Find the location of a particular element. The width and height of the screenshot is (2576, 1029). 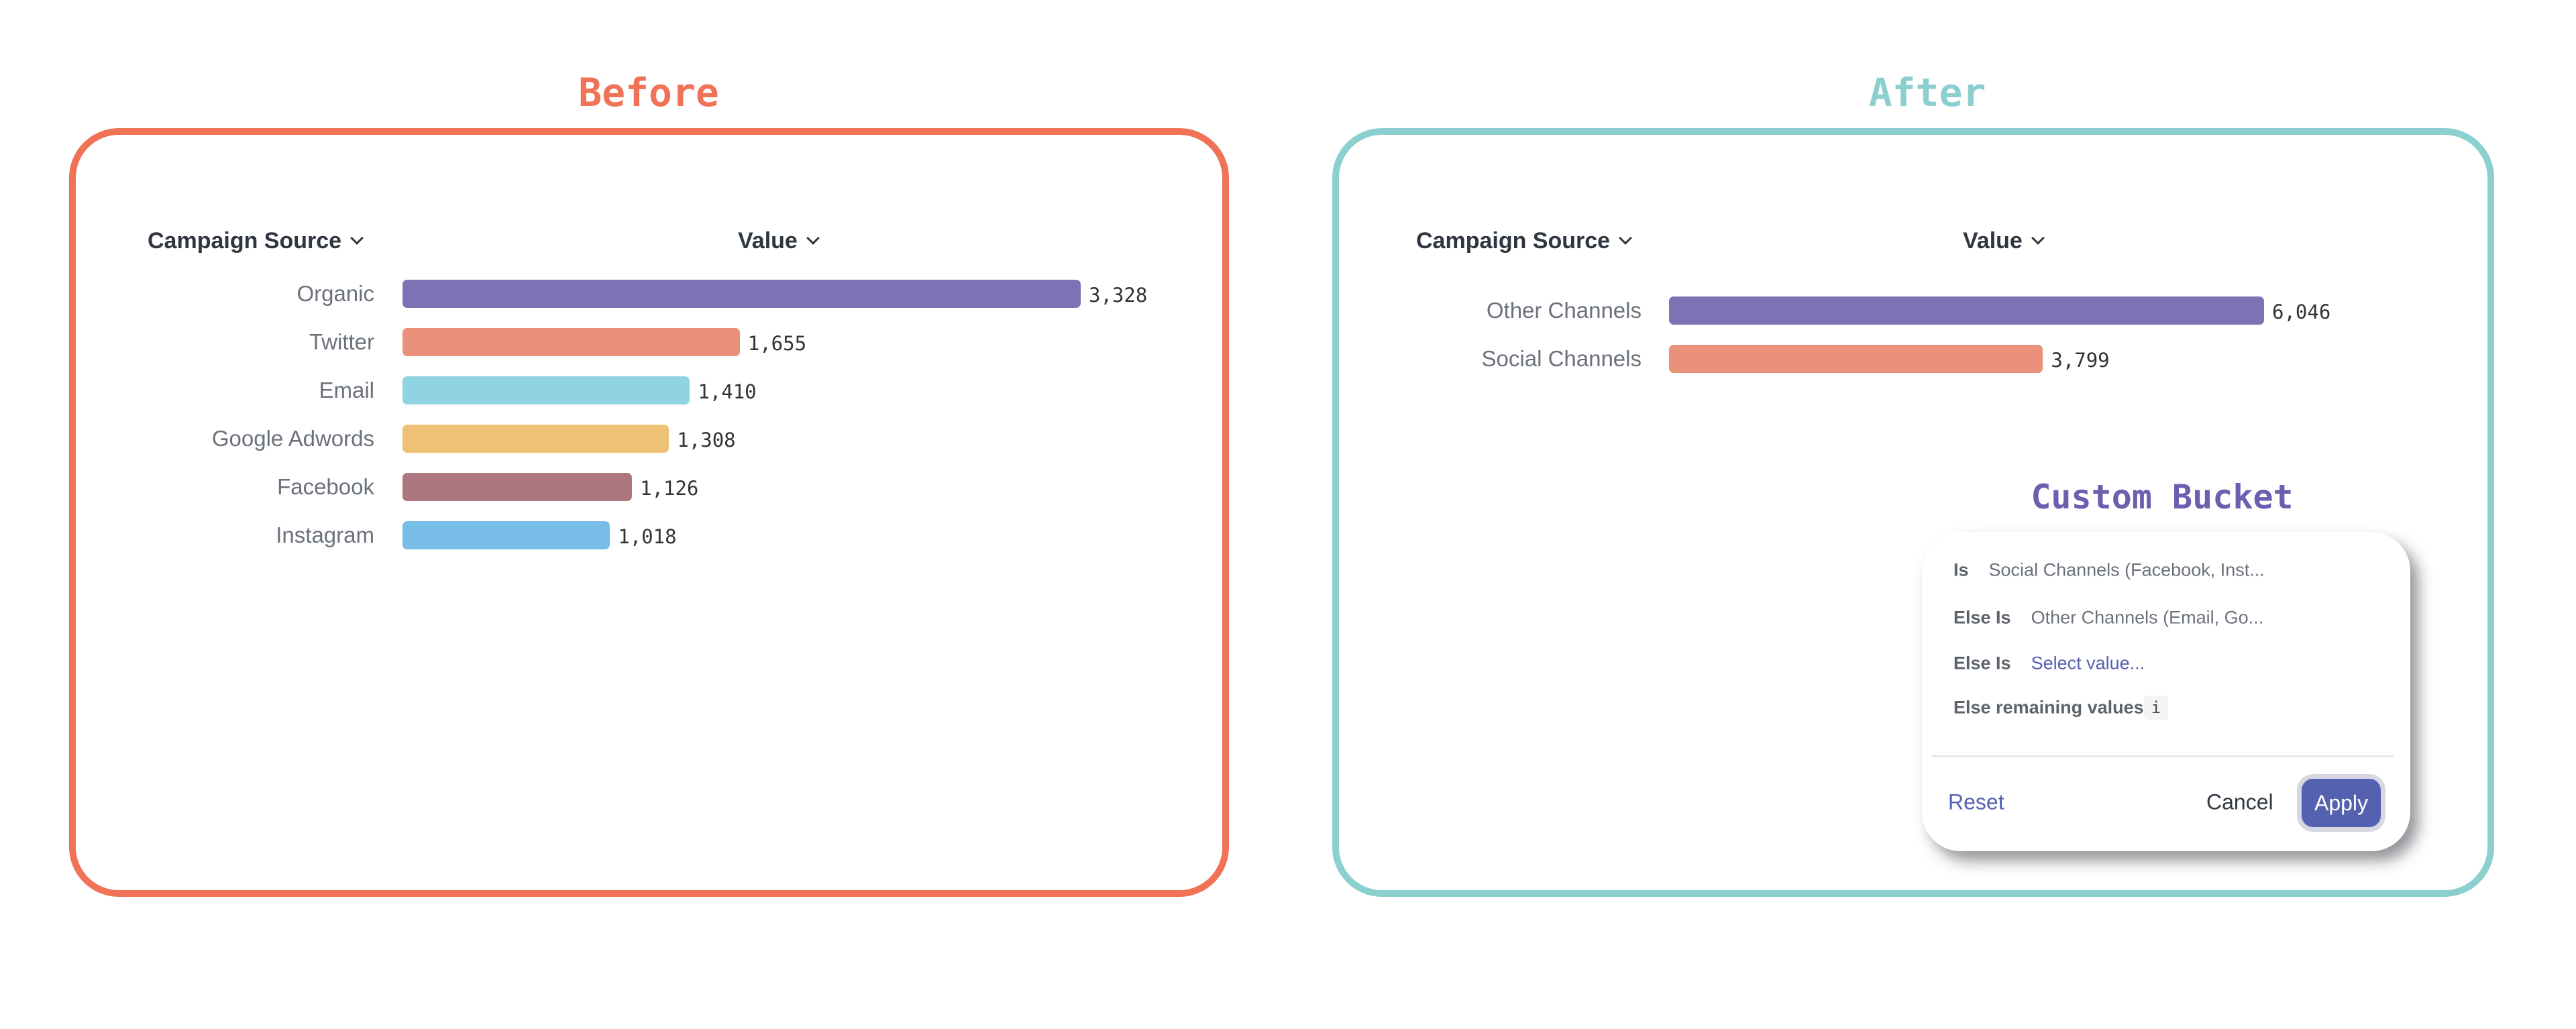

category-label: Google Adwords is located at coordinates (292, 438).